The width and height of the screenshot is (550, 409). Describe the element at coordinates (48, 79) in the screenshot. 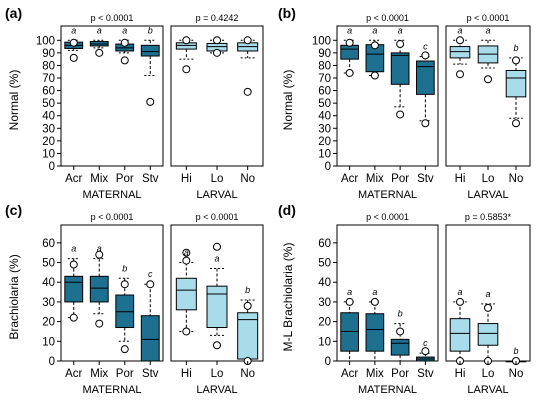

I see `y-tick-label: 70` at that location.